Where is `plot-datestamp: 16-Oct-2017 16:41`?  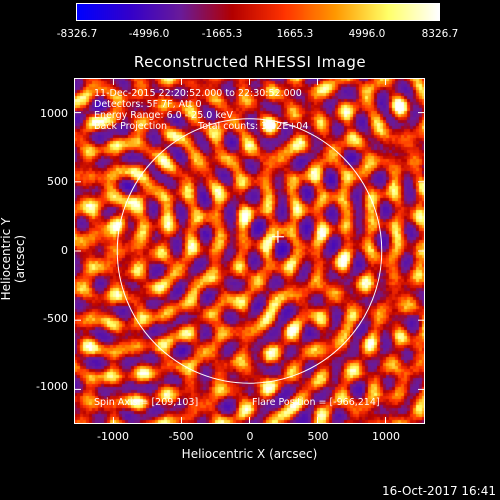
plot-datestamp: 16-Oct-2017 16:41 is located at coordinates (439, 491).